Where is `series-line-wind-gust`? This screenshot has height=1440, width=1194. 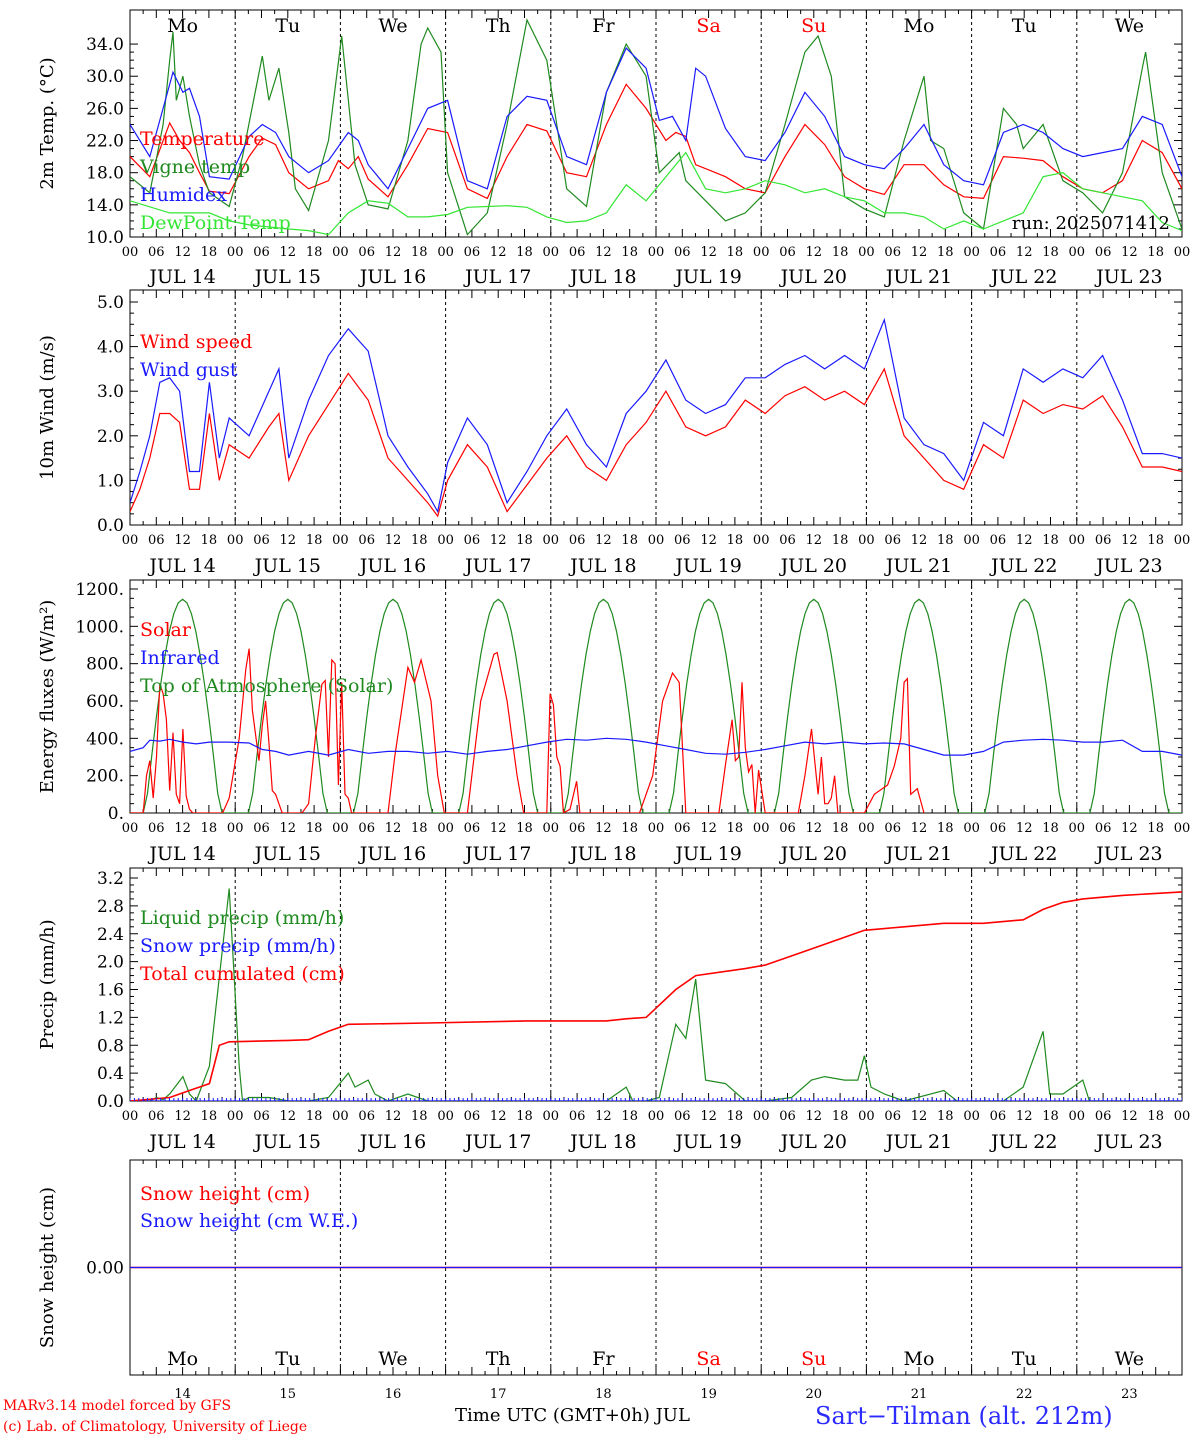 series-line-wind-gust is located at coordinates (656, 415).